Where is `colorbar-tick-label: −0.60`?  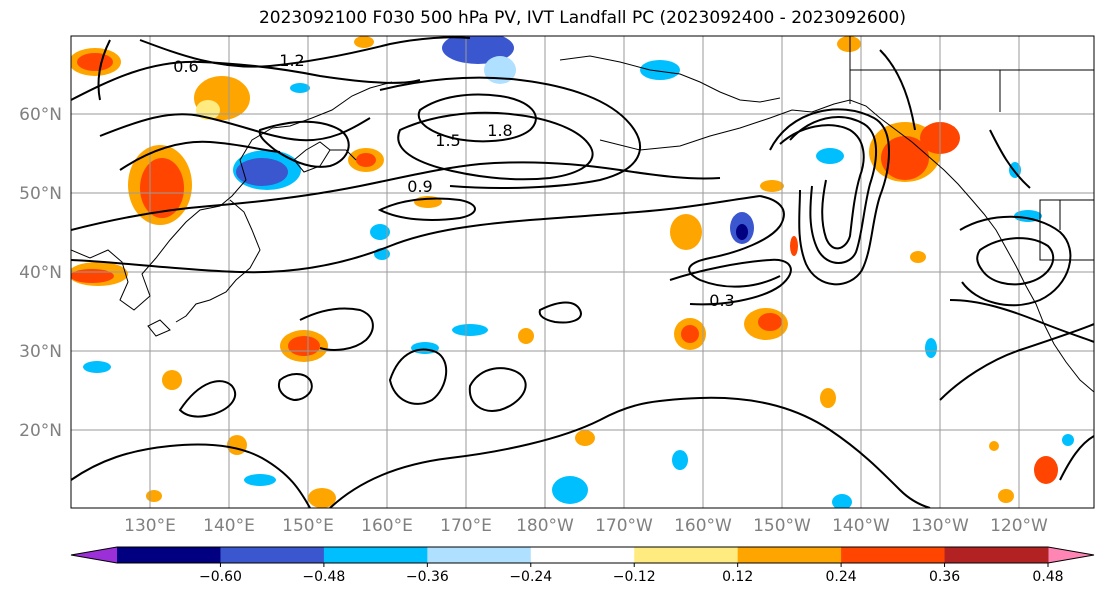 colorbar-tick-label: −0.60 is located at coordinates (220, 577).